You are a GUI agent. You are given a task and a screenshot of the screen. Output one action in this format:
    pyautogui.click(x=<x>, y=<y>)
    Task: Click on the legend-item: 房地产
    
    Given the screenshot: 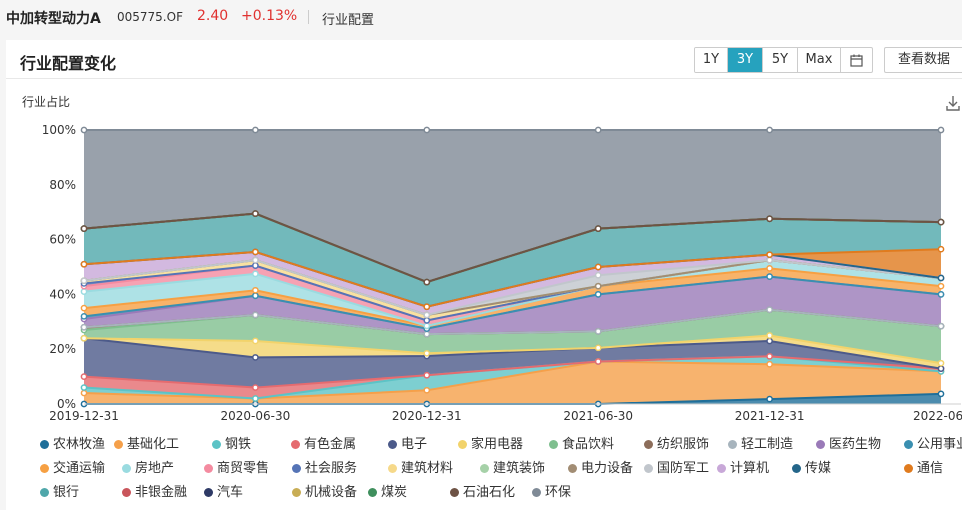 What is the action you would take?
    pyautogui.click(x=148, y=469)
    